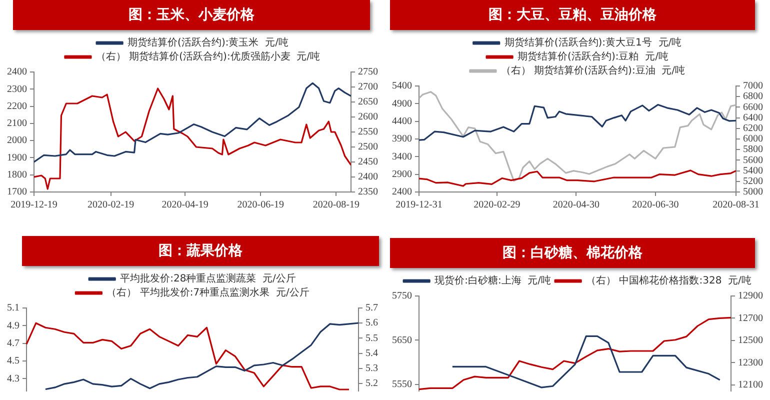 The image size is (770, 400). Describe the element at coordinates (750, 296) in the screenshot. I see `y2-tick-label: 12900` at that location.